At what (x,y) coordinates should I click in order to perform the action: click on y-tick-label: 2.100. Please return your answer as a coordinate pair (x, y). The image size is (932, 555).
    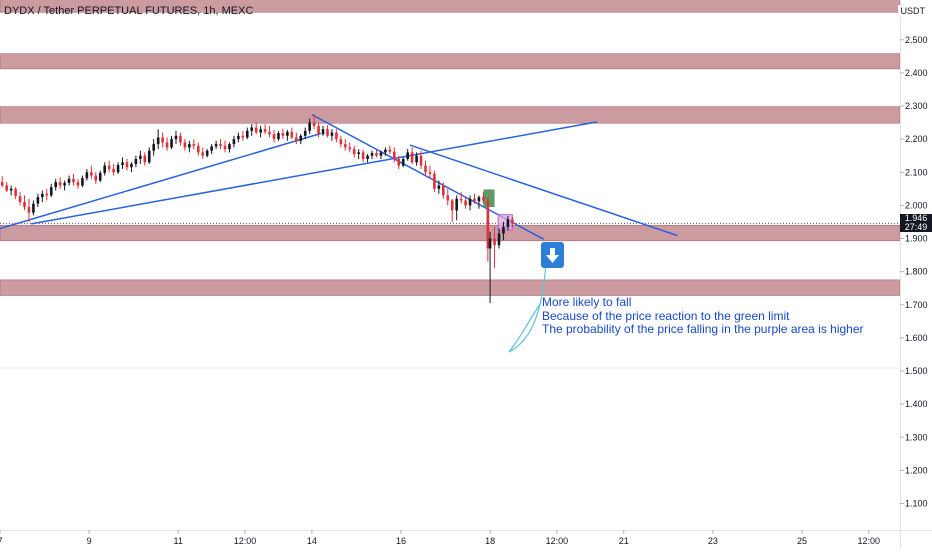
    Looking at the image, I should click on (916, 172).